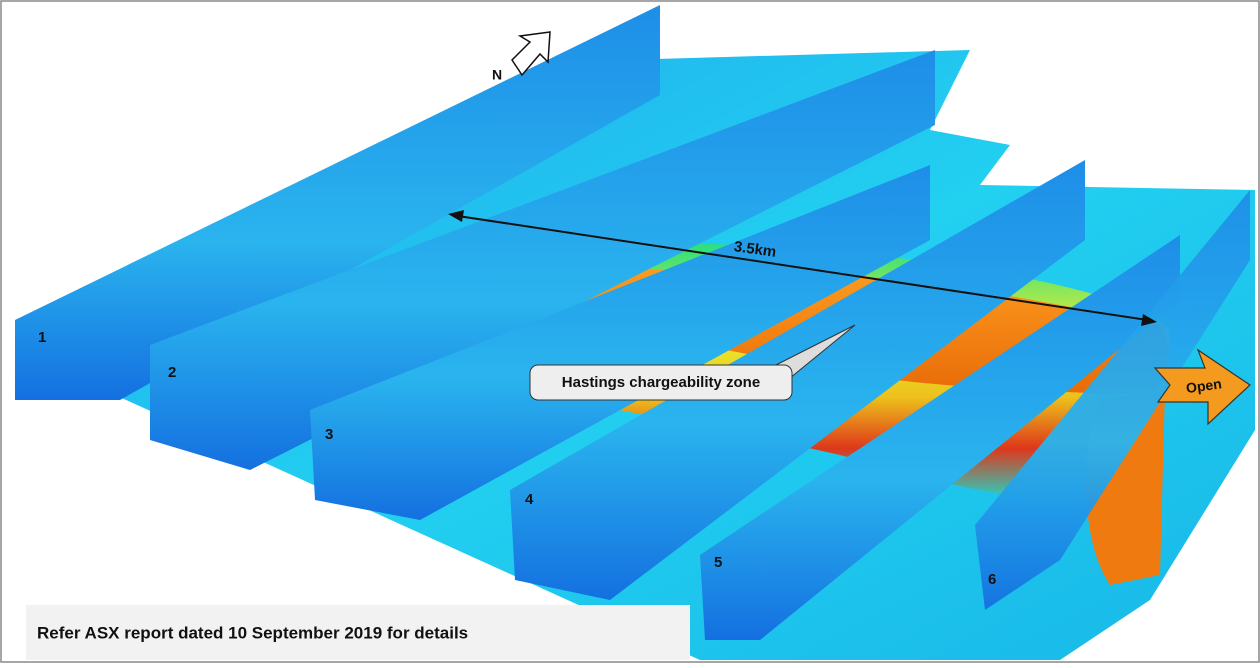 The height and width of the screenshot is (668, 1260). What do you see at coordinates (755, 249) in the screenshot?
I see `distance-label: 3.5km` at bounding box center [755, 249].